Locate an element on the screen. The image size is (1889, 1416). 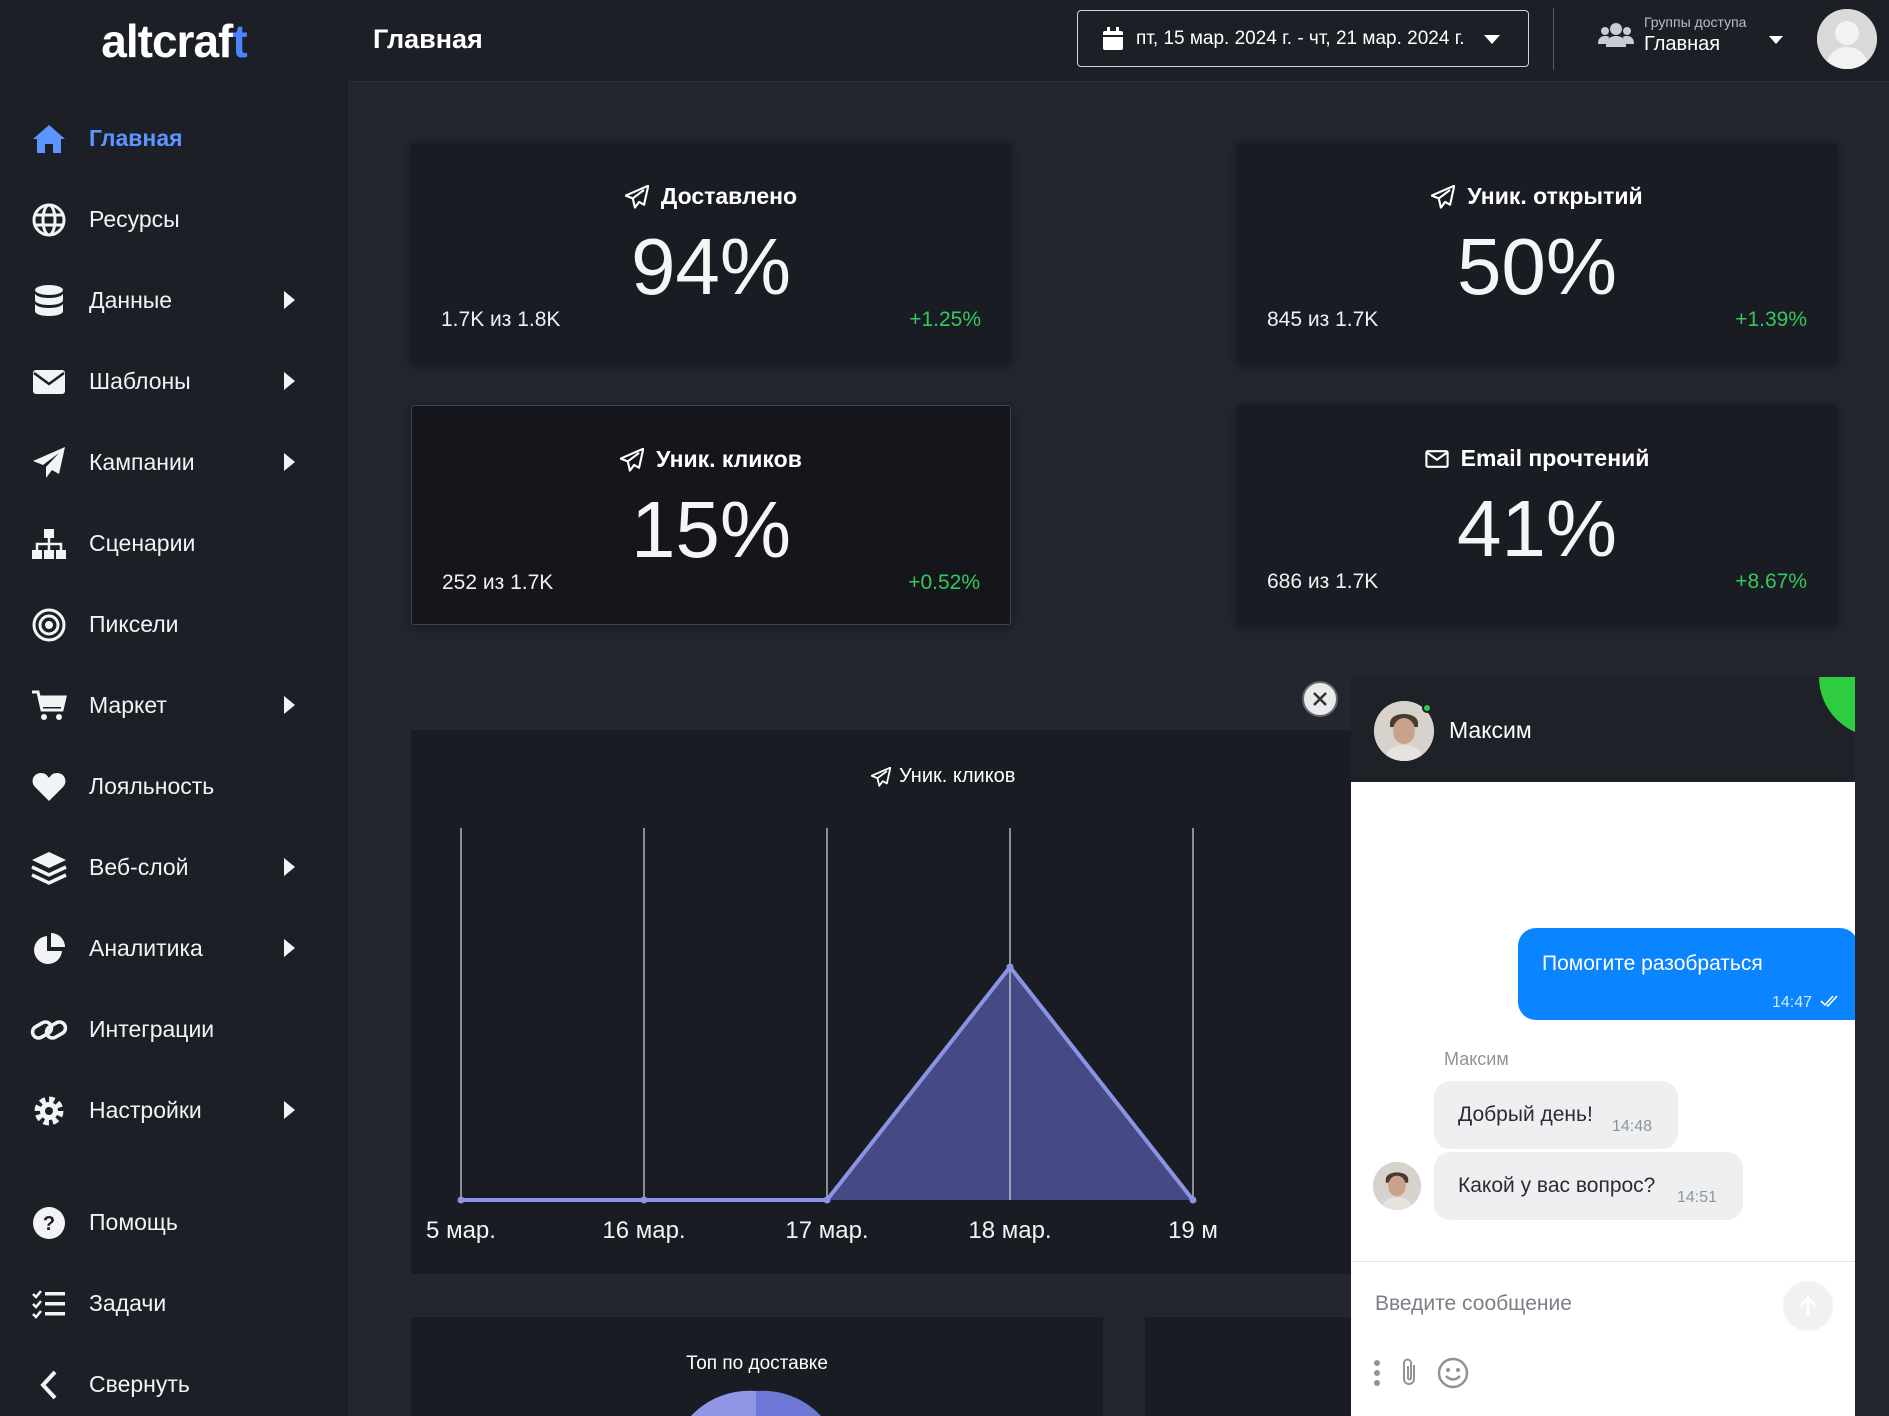
sidebar-item-tasks: Задачи is located at coordinates (174, 1303).